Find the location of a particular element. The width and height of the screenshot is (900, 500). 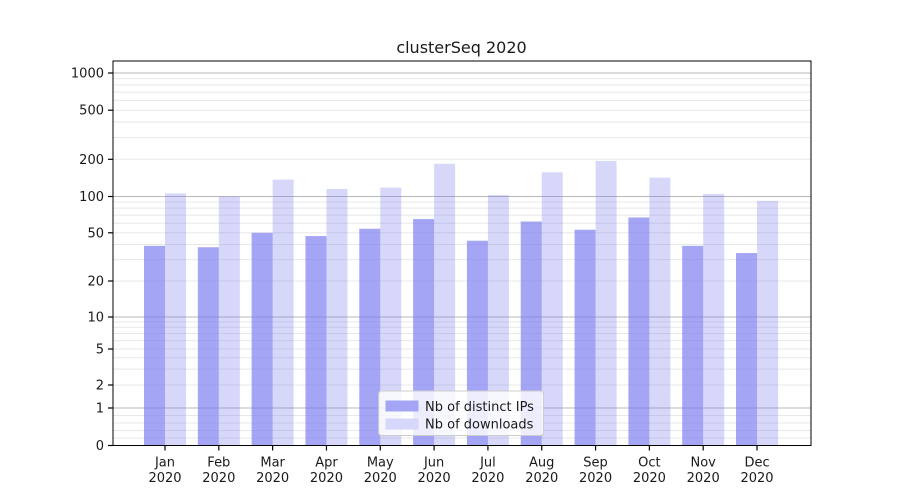

bar-downloads-nov is located at coordinates (714, 319).